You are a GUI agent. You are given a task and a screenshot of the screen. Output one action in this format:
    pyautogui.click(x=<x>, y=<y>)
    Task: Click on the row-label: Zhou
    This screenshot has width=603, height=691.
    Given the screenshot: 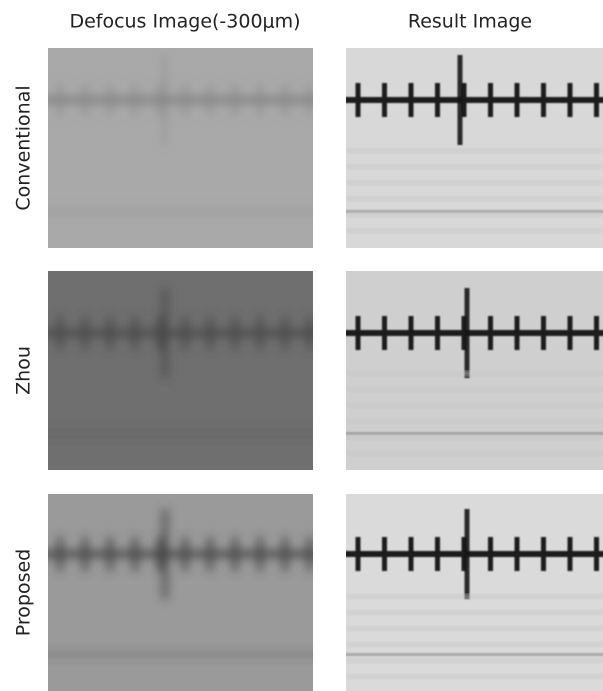 What is the action you would take?
    pyautogui.click(x=24, y=370)
    